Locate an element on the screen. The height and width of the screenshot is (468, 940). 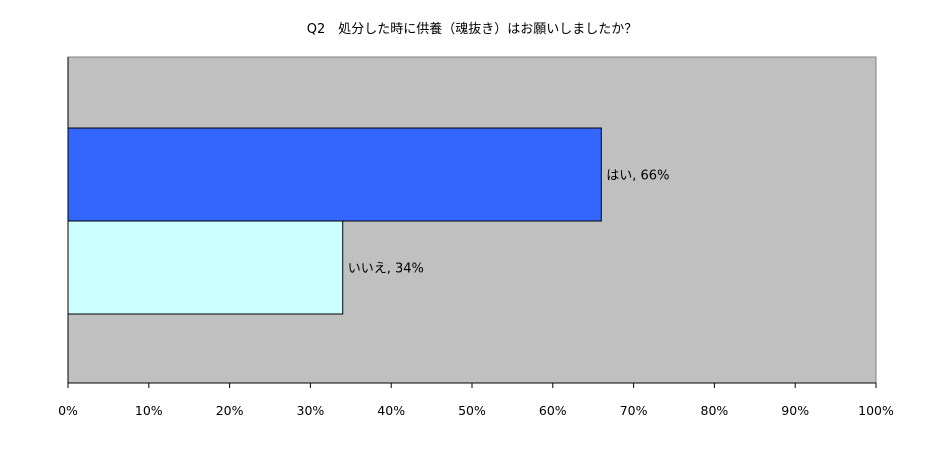
x-tick-label: 20% is located at coordinates (230, 410).